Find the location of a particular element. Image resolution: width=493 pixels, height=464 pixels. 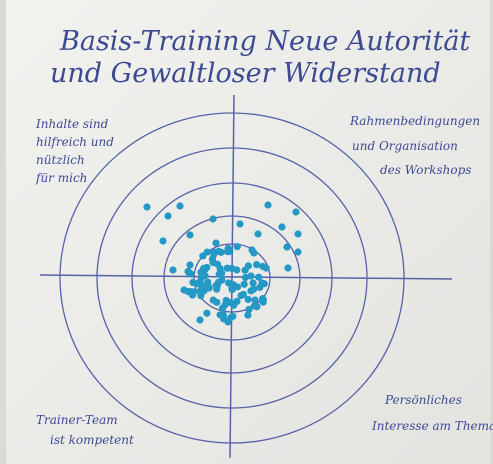

note-line: Persönliches is located at coordinates (423, 400).